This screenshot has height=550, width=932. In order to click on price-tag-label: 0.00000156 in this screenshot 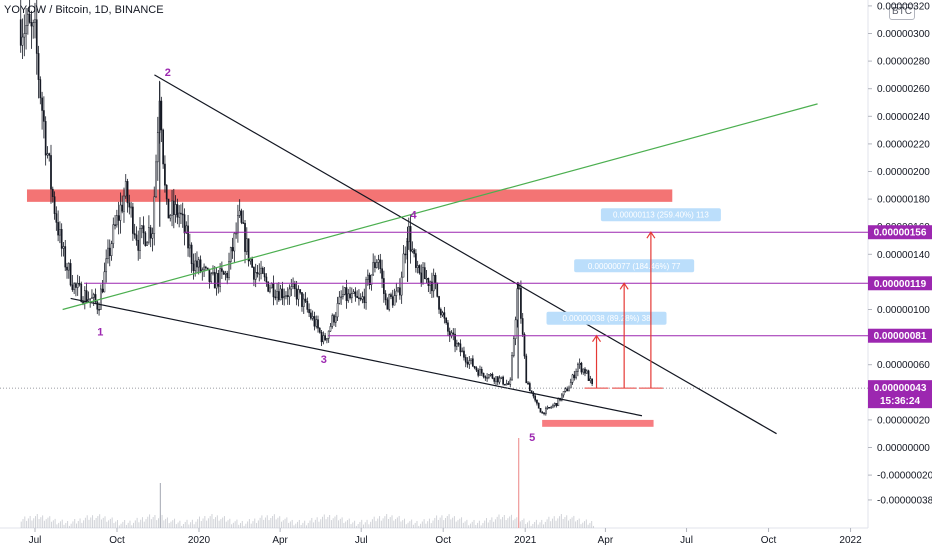, I will do `click(900, 233)`.